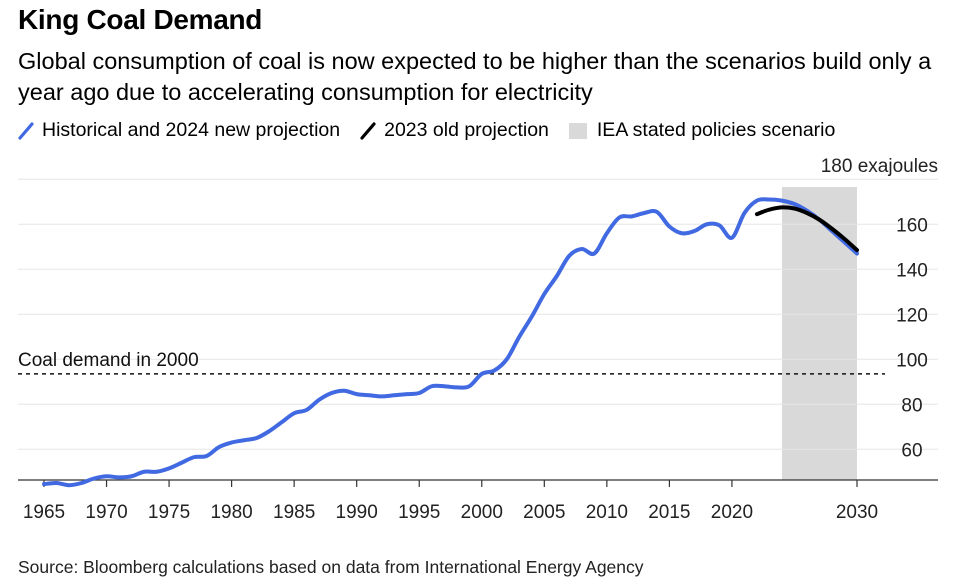  I want to click on series-line-old-projection, so click(806, 229).